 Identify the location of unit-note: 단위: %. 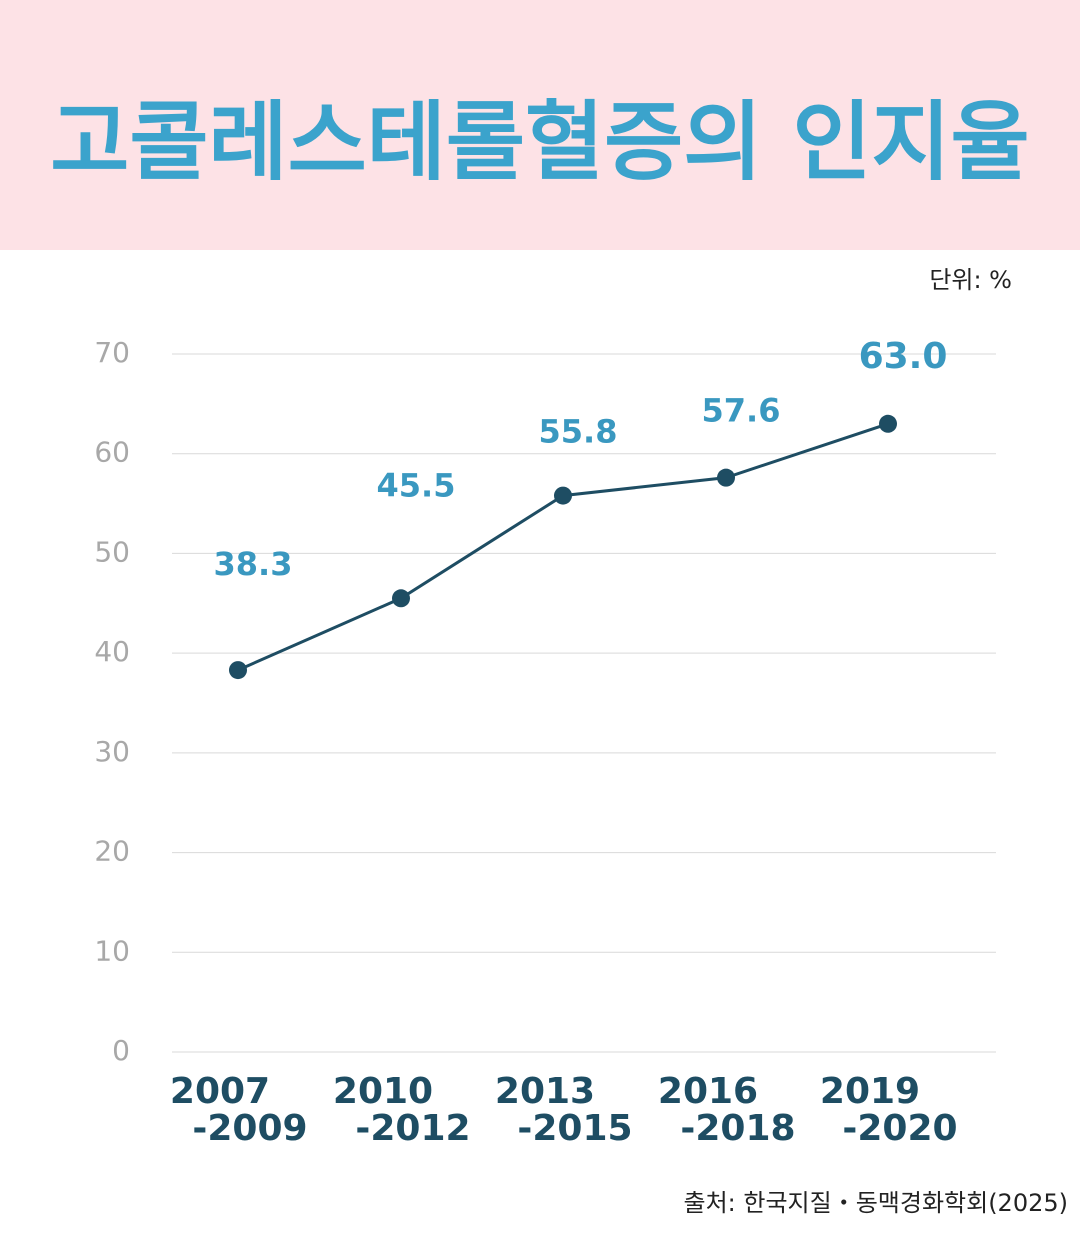
(970, 280).